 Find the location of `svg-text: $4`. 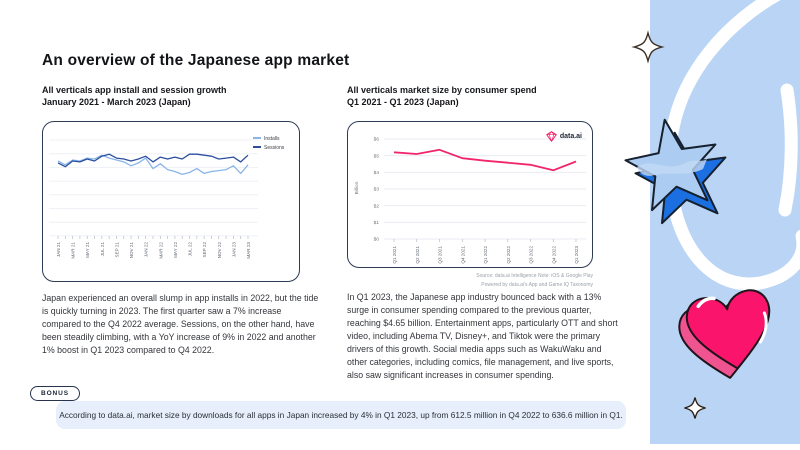

svg-text: $4 is located at coordinates (377, 173).